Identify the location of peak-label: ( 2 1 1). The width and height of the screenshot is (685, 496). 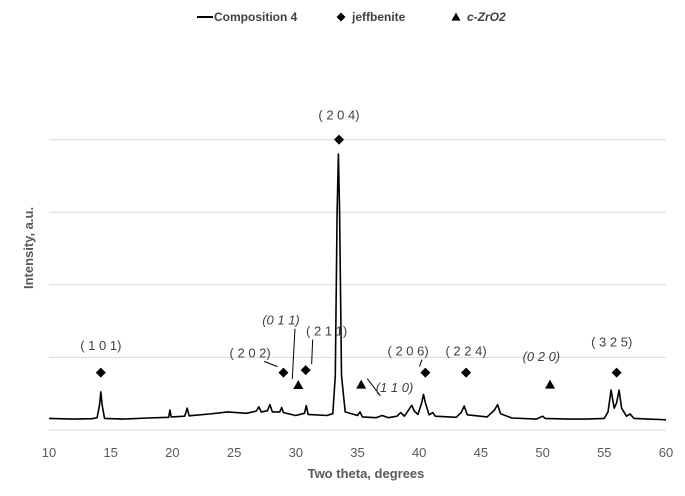
(326, 331).